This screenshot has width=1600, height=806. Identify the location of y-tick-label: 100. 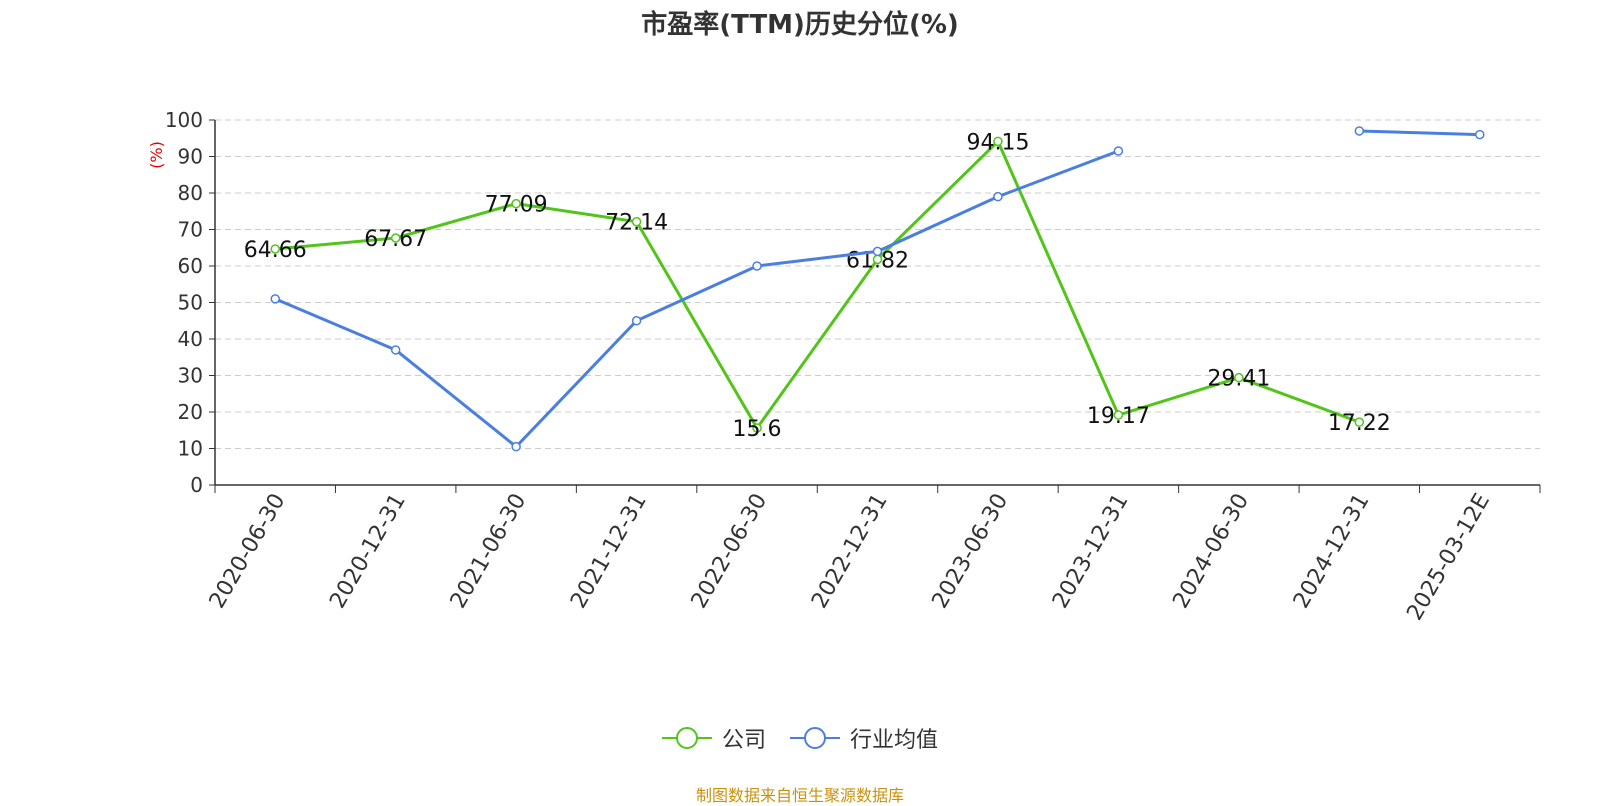
(184, 120).